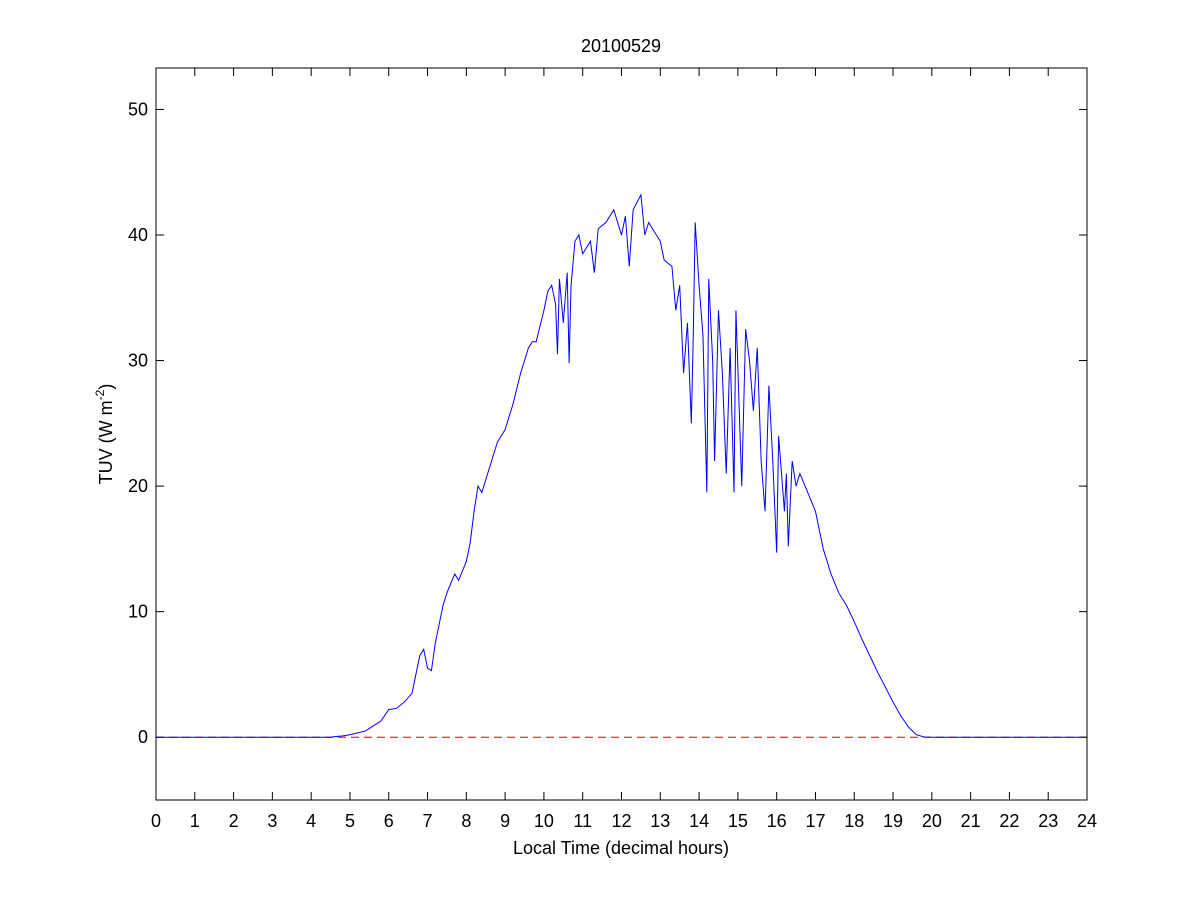  Describe the element at coordinates (156, 821) in the screenshot. I see `x-tick-label: 0` at that location.